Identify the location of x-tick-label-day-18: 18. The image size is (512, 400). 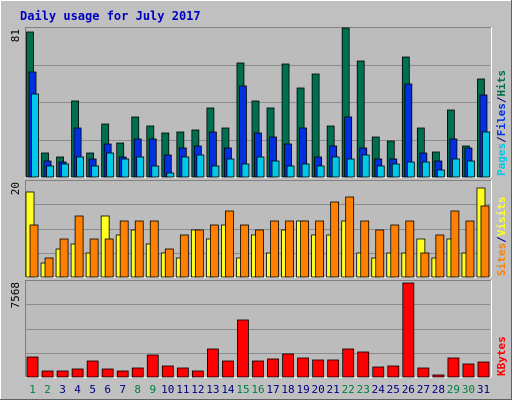
(287, 389).